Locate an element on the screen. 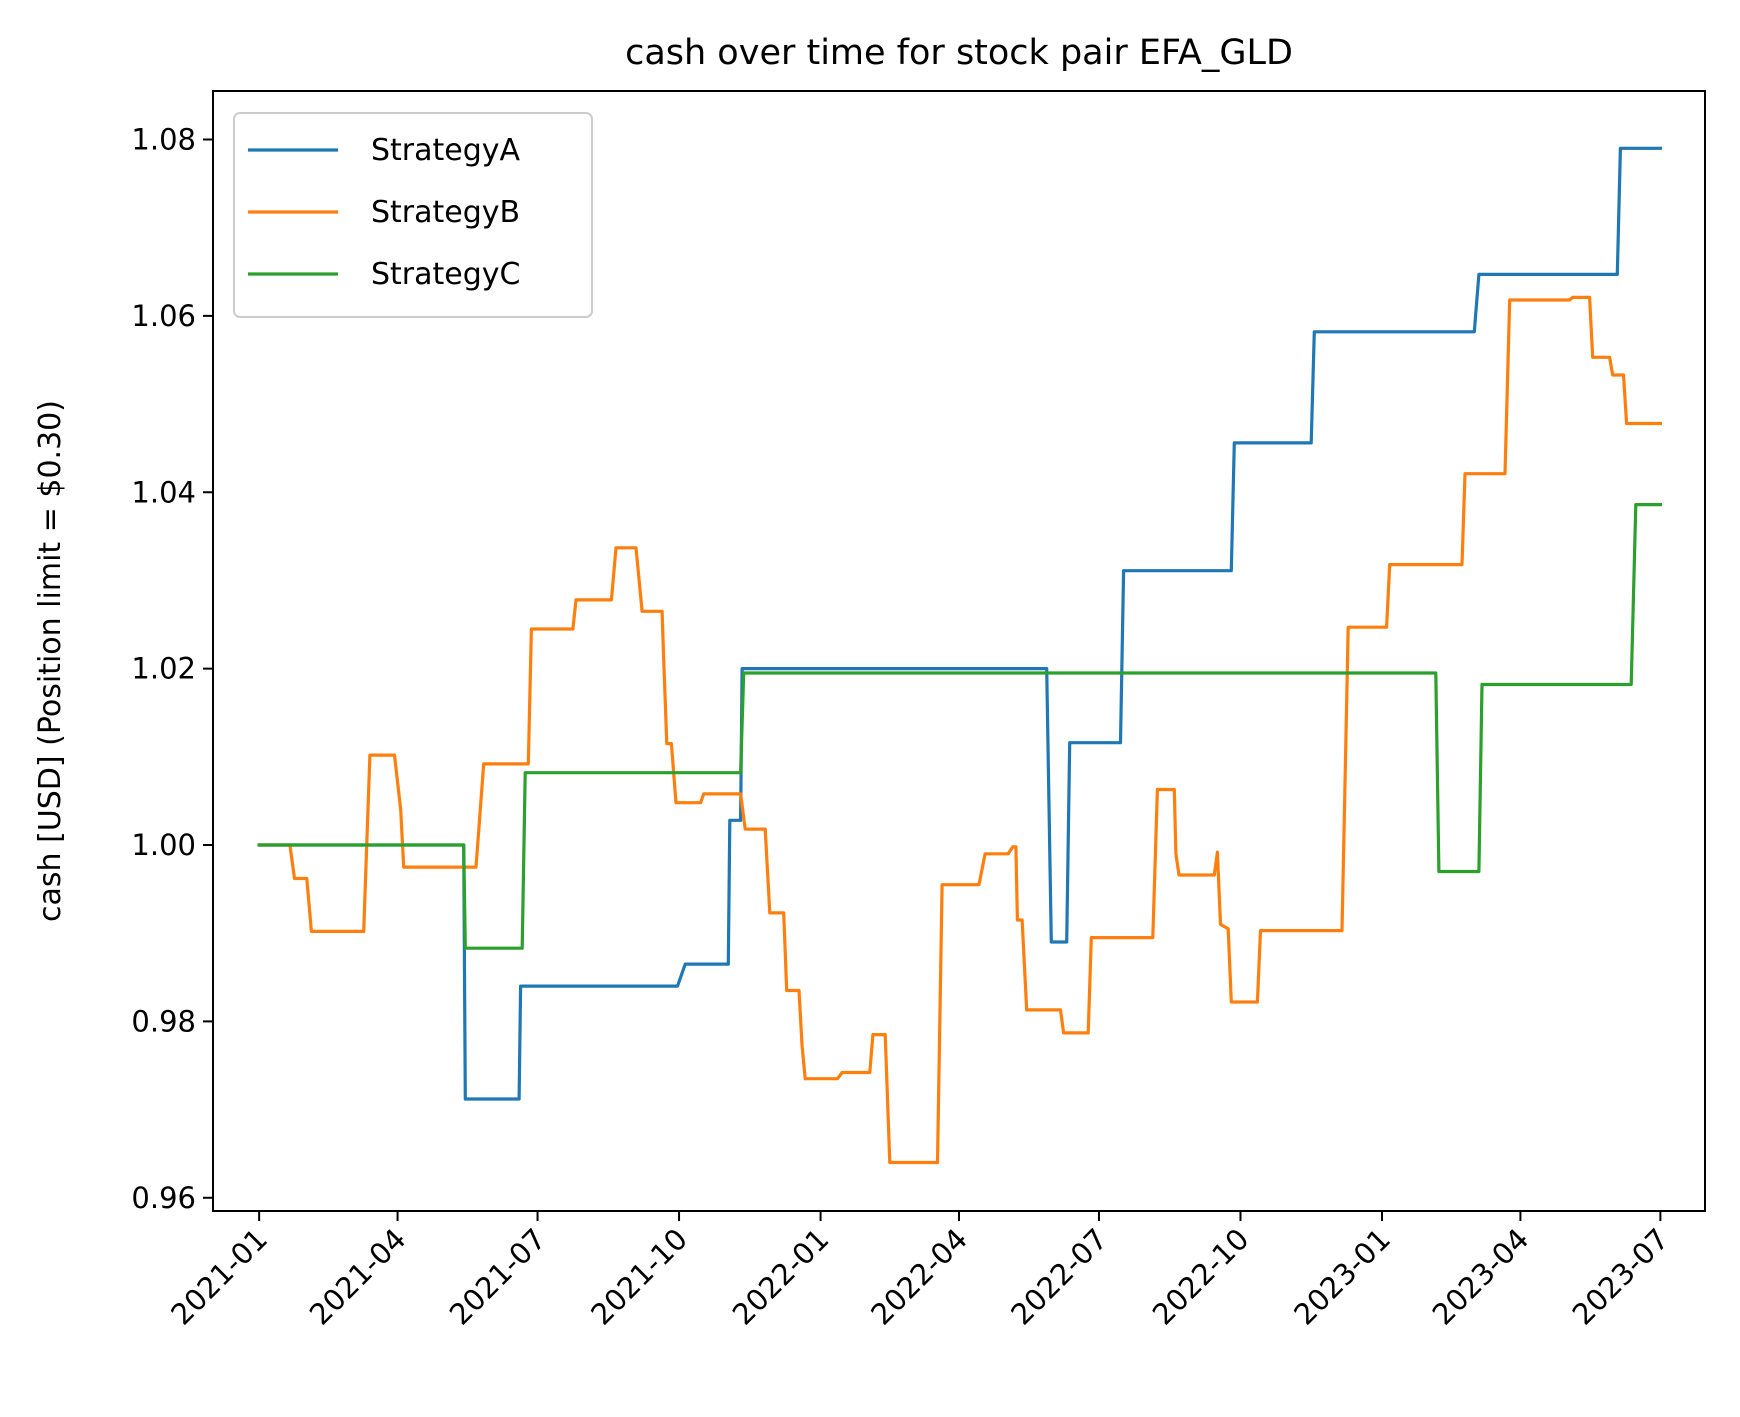 This screenshot has height=1417, width=1740. legend: StrategyA StrategyB StrategyC is located at coordinates (413, 215).